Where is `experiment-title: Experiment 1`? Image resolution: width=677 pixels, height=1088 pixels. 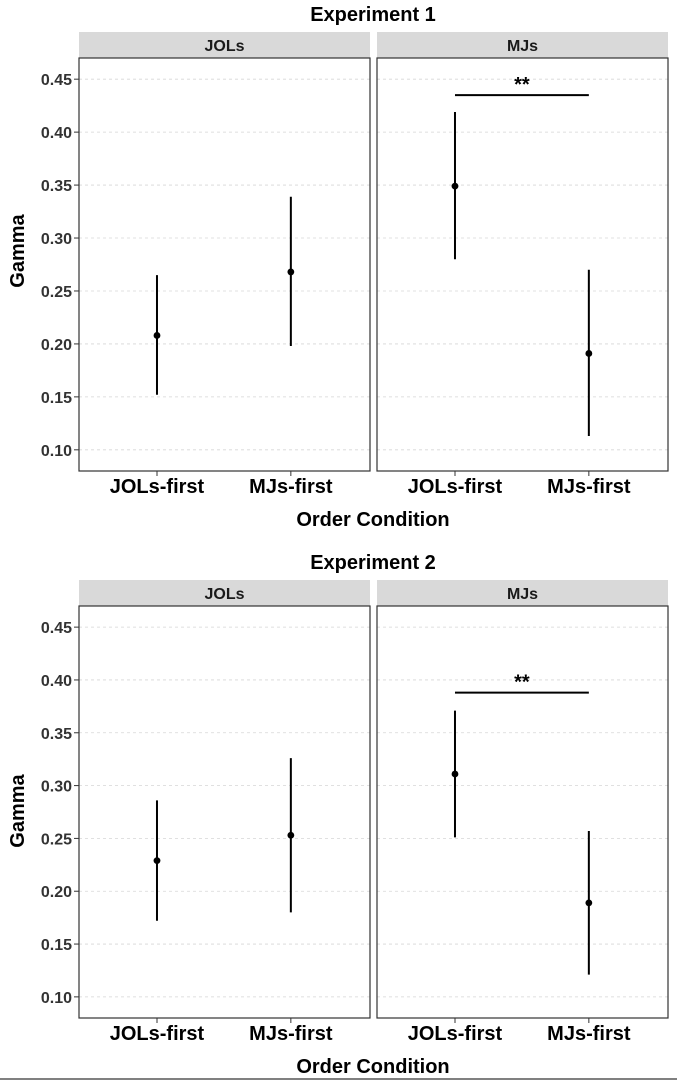 experiment-title: Experiment 1 is located at coordinates (373, 15).